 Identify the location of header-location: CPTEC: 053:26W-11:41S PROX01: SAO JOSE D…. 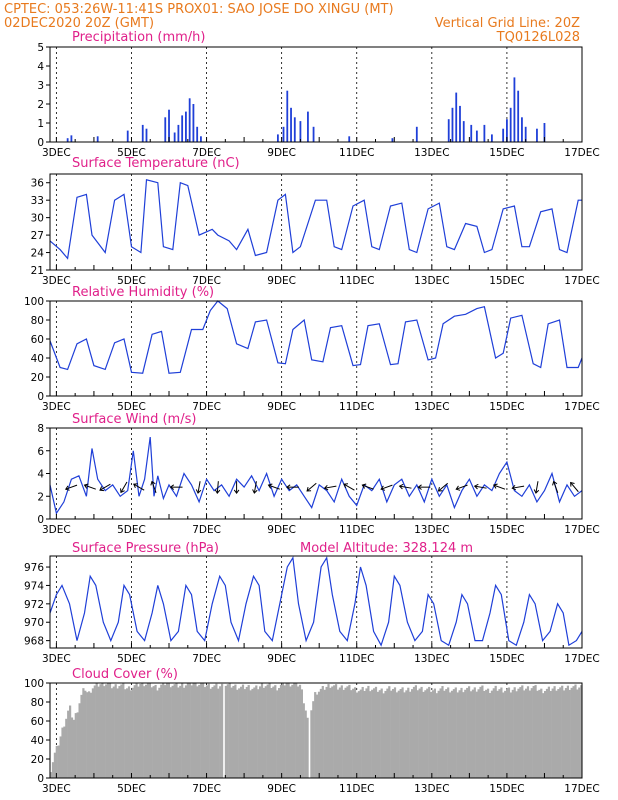
(199, 9).